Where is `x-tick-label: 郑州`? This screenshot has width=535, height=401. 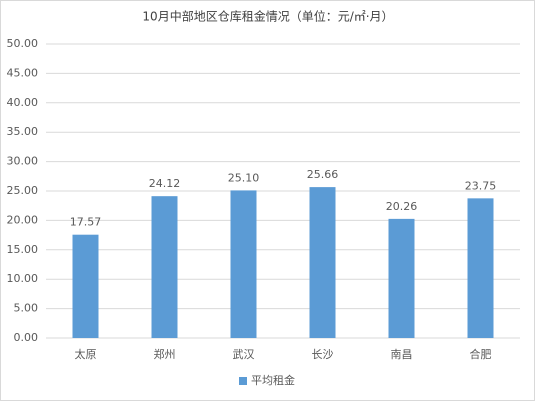 x-tick-label: 郑州 is located at coordinates (165, 354).